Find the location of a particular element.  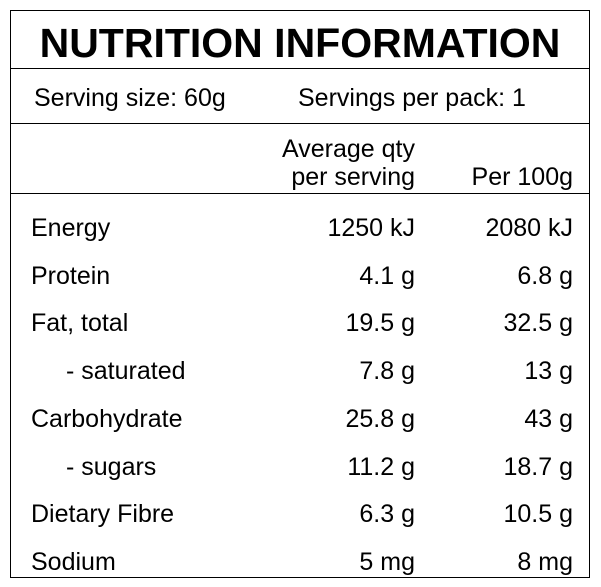

serving-size: Serving size: 60g is located at coordinates (130, 98).